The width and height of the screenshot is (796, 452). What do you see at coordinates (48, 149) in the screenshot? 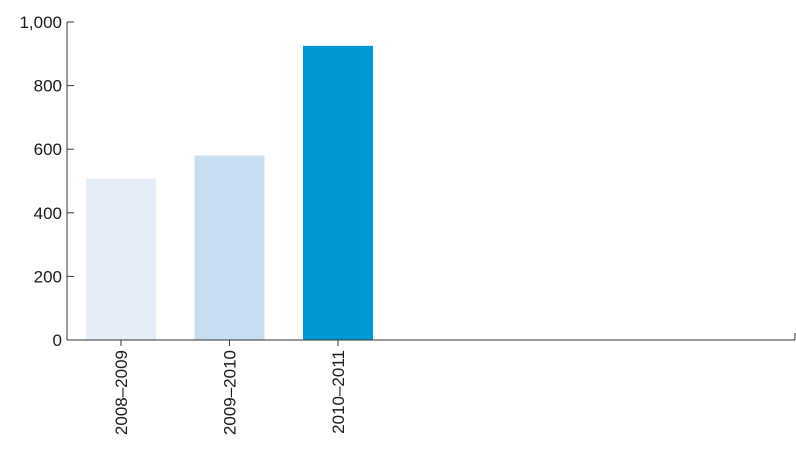
I see `y-tick-label: 600` at bounding box center [48, 149].